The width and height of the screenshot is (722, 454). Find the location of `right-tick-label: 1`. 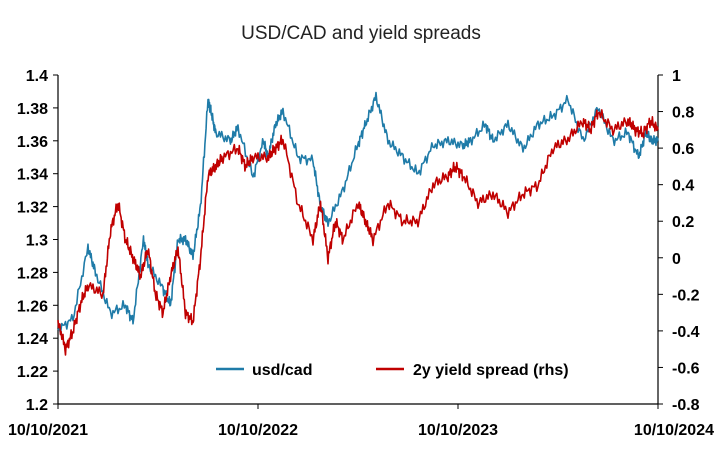

right-tick-label: 1 is located at coordinates (676, 76).